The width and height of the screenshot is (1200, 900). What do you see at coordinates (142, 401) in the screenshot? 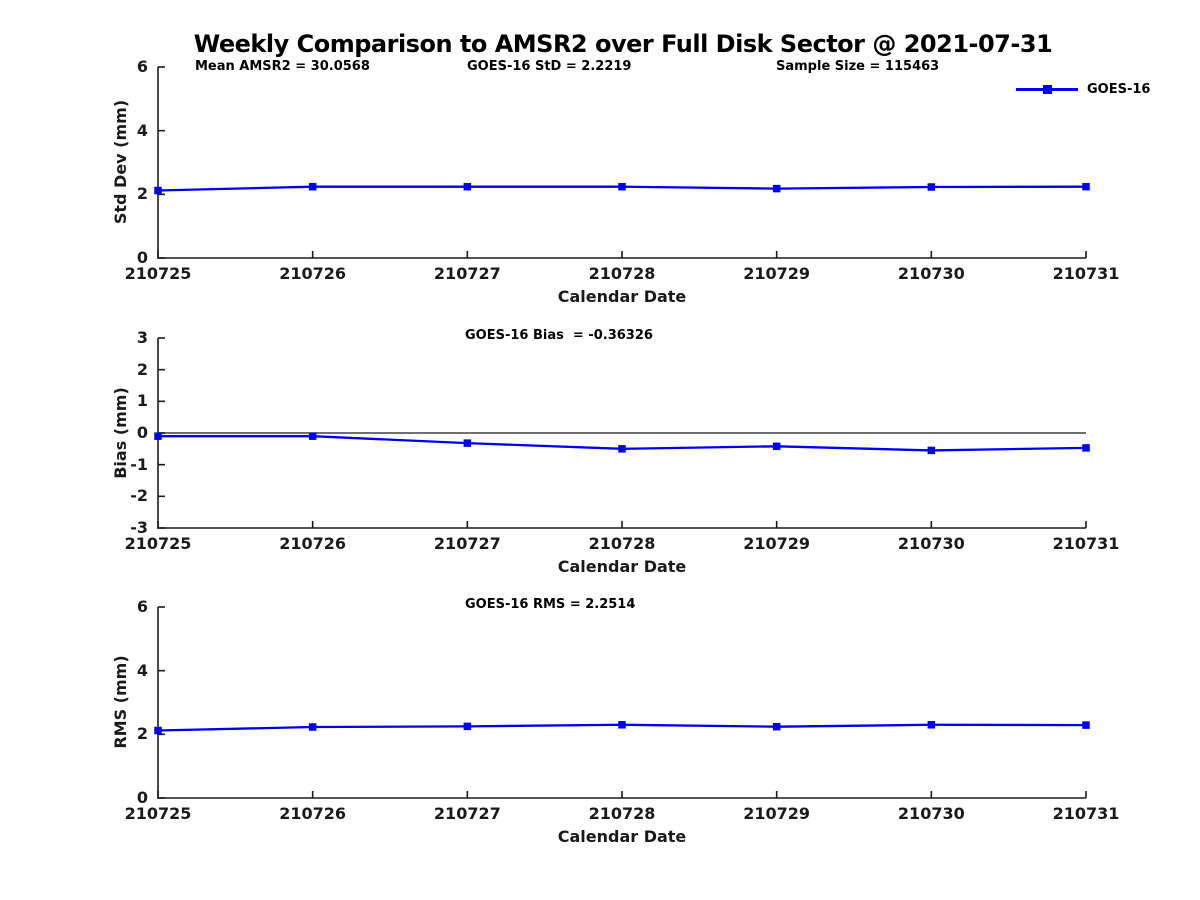
I see `y-tick-label: 1` at bounding box center [142, 401].